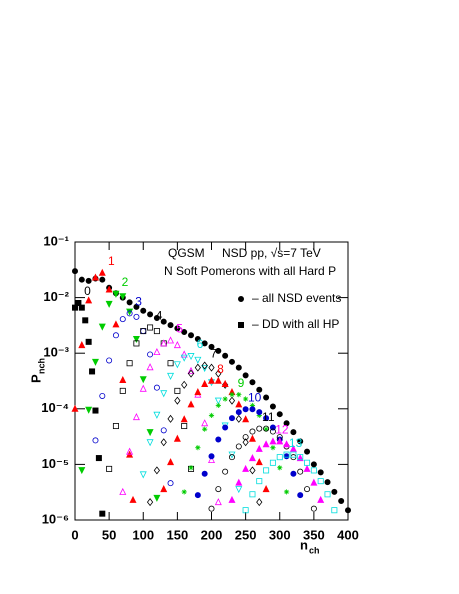 This screenshot has height=594, width=459. I want to click on legend-label: – all NSD events, so click(296, 298).